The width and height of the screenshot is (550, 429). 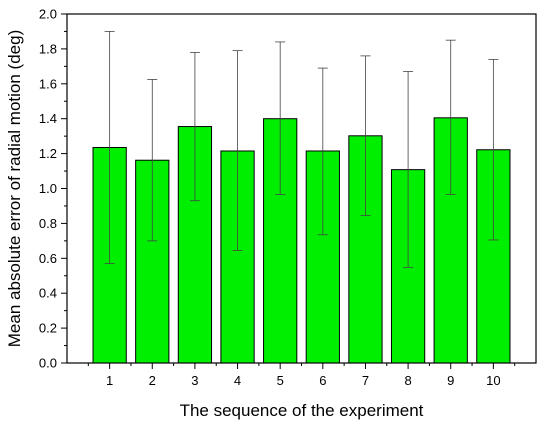 I want to click on x-tick-label: 3, so click(x=194, y=380).